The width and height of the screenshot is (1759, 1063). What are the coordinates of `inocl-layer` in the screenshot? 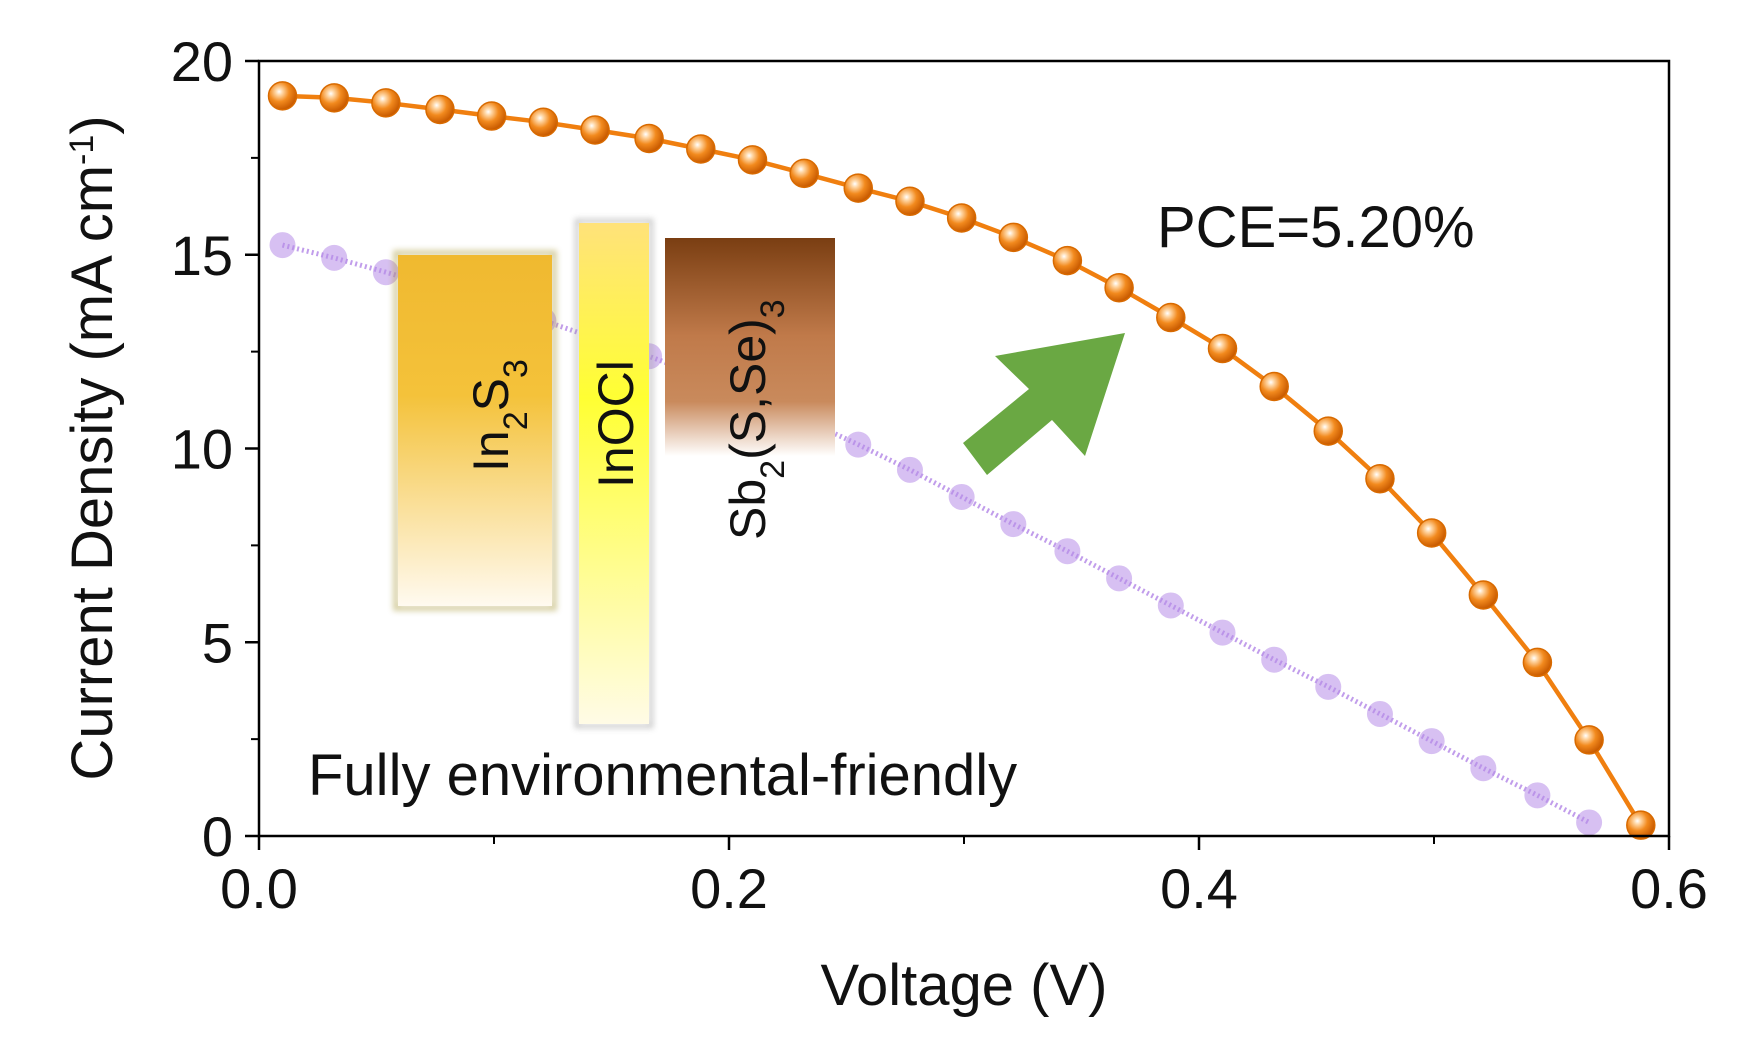 It's located at (614, 473).